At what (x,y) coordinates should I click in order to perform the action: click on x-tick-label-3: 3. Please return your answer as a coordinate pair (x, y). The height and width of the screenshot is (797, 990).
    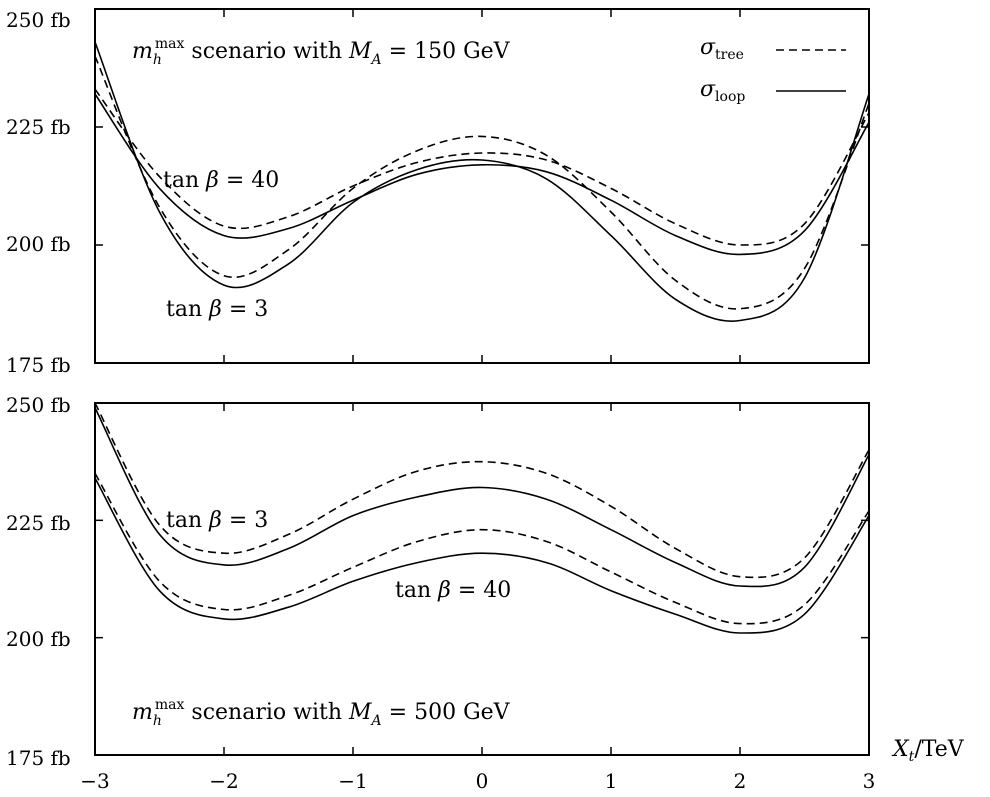
    Looking at the image, I should click on (869, 781).